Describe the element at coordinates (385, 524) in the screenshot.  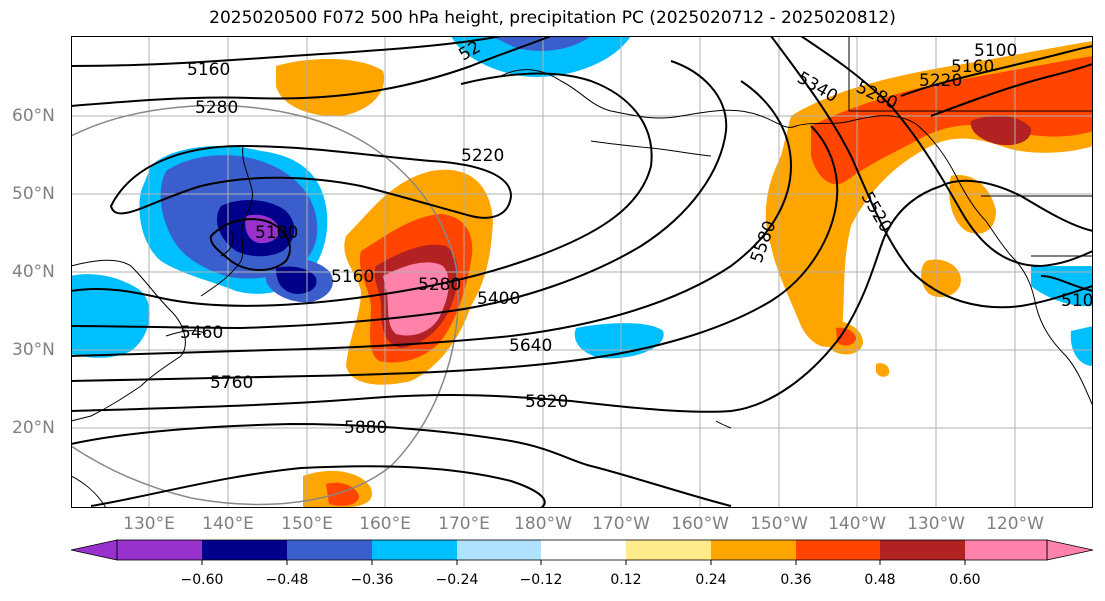
I see `lon-label: 160°E` at that location.